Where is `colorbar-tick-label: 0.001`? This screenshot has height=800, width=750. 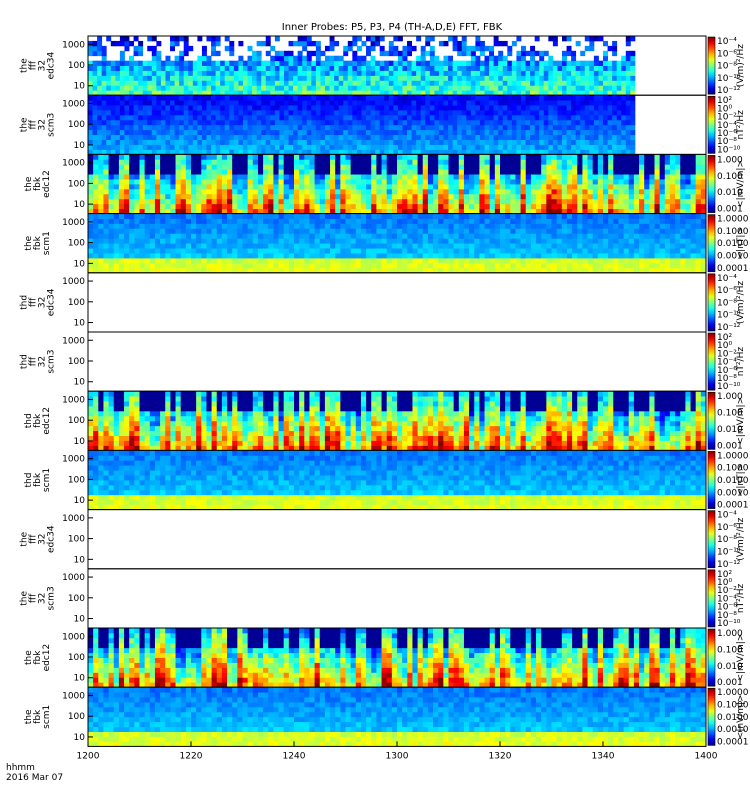 colorbar-tick-label: 0.001 is located at coordinates (730, 210).